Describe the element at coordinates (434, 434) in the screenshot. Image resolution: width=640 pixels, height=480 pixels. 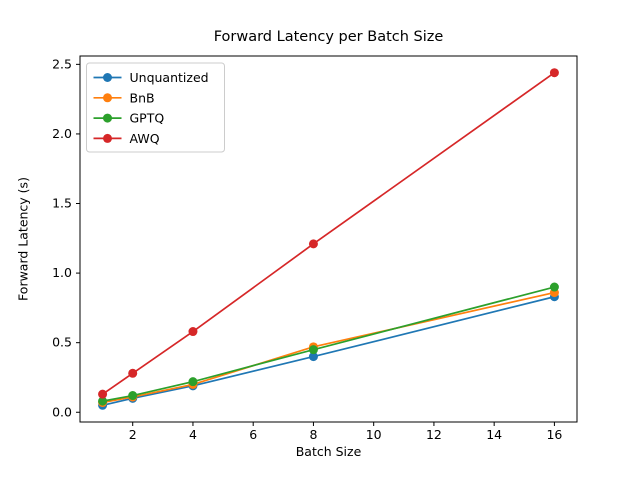
I see `x-tick-label: 12` at that location.